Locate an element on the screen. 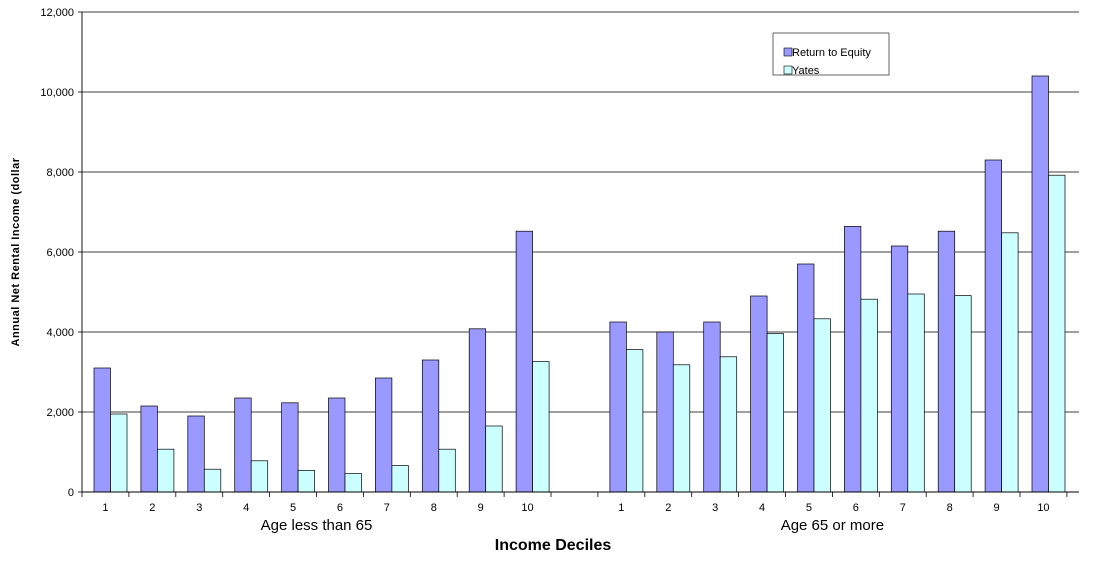 The width and height of the screenshot is (1095, 562). legend-swatch-return-to-equity is located at coordinates (788, 52).